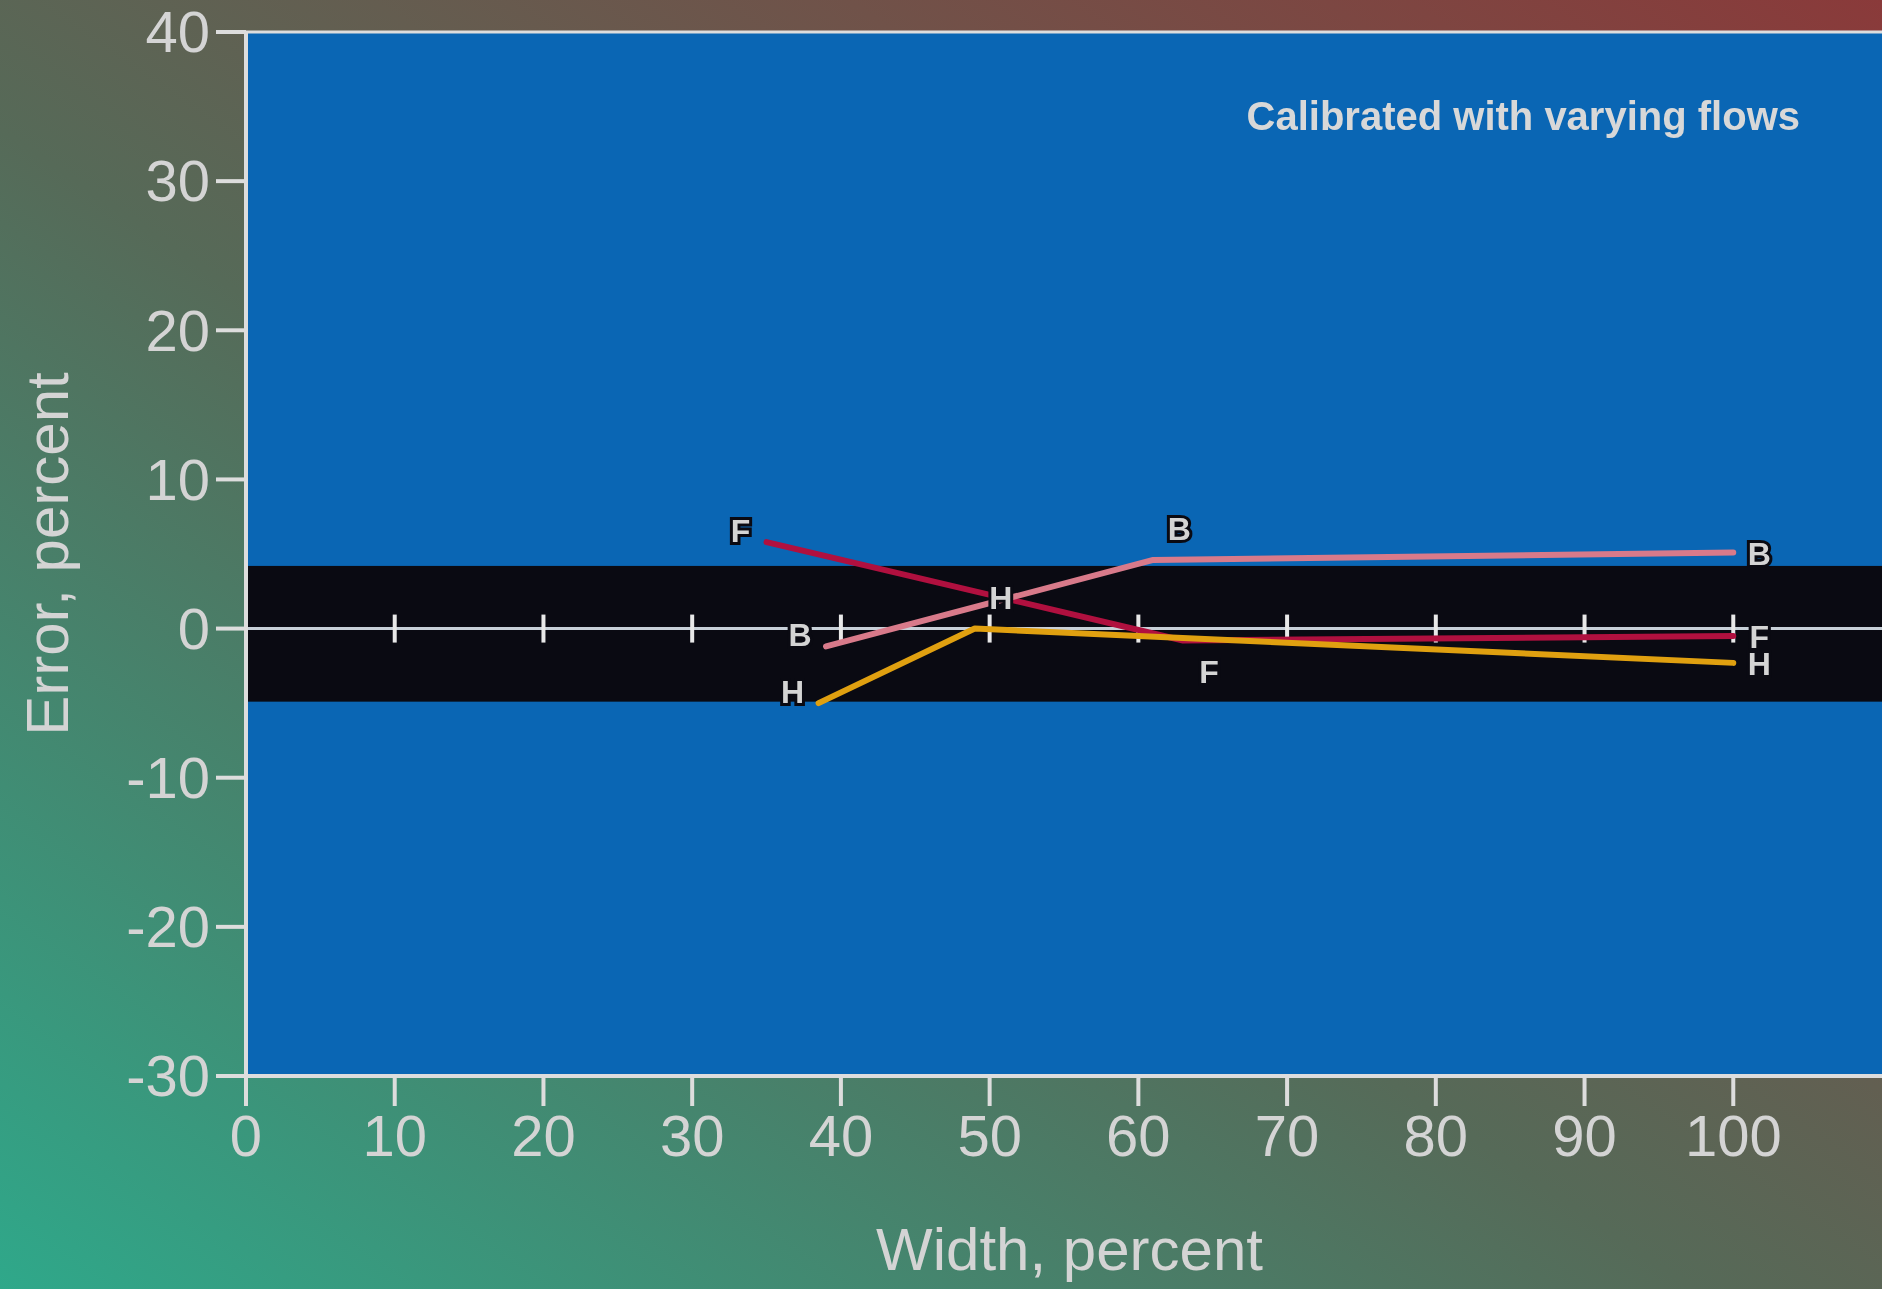 The image size is (1882, 1289). Describe the element at coordinates (394, 1135) in the screenshot. I see `x-tick-label: 10` at that location.